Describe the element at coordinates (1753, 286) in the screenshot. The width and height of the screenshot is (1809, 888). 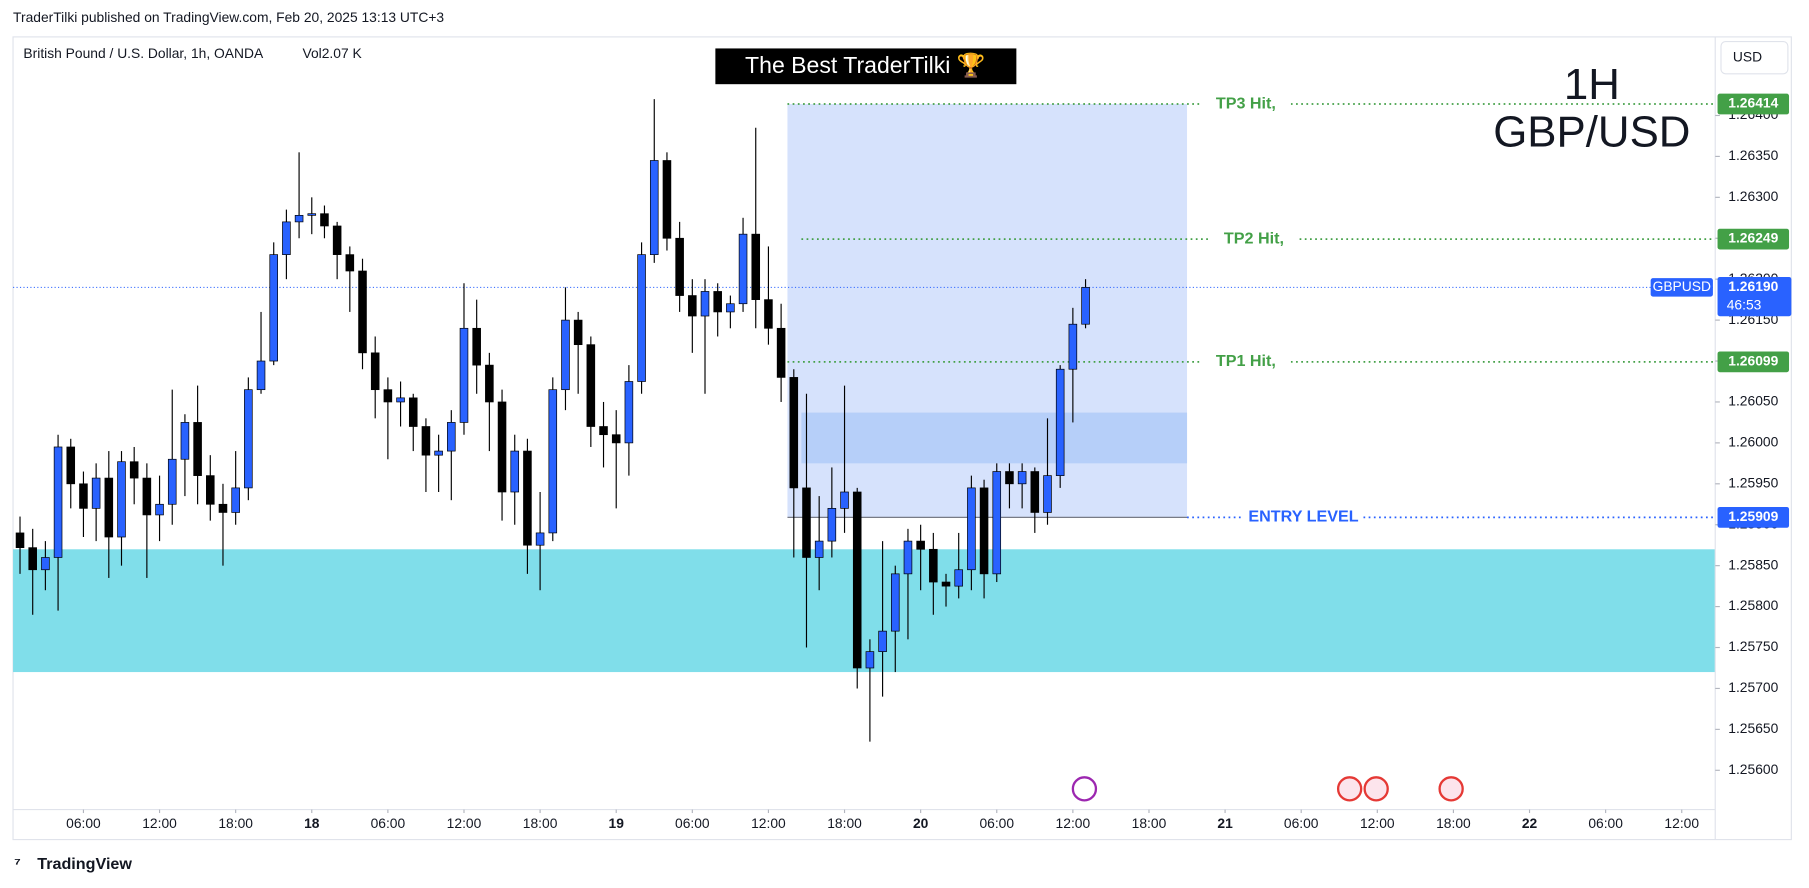
I see `price-tag-label: 1.26190` at that location.